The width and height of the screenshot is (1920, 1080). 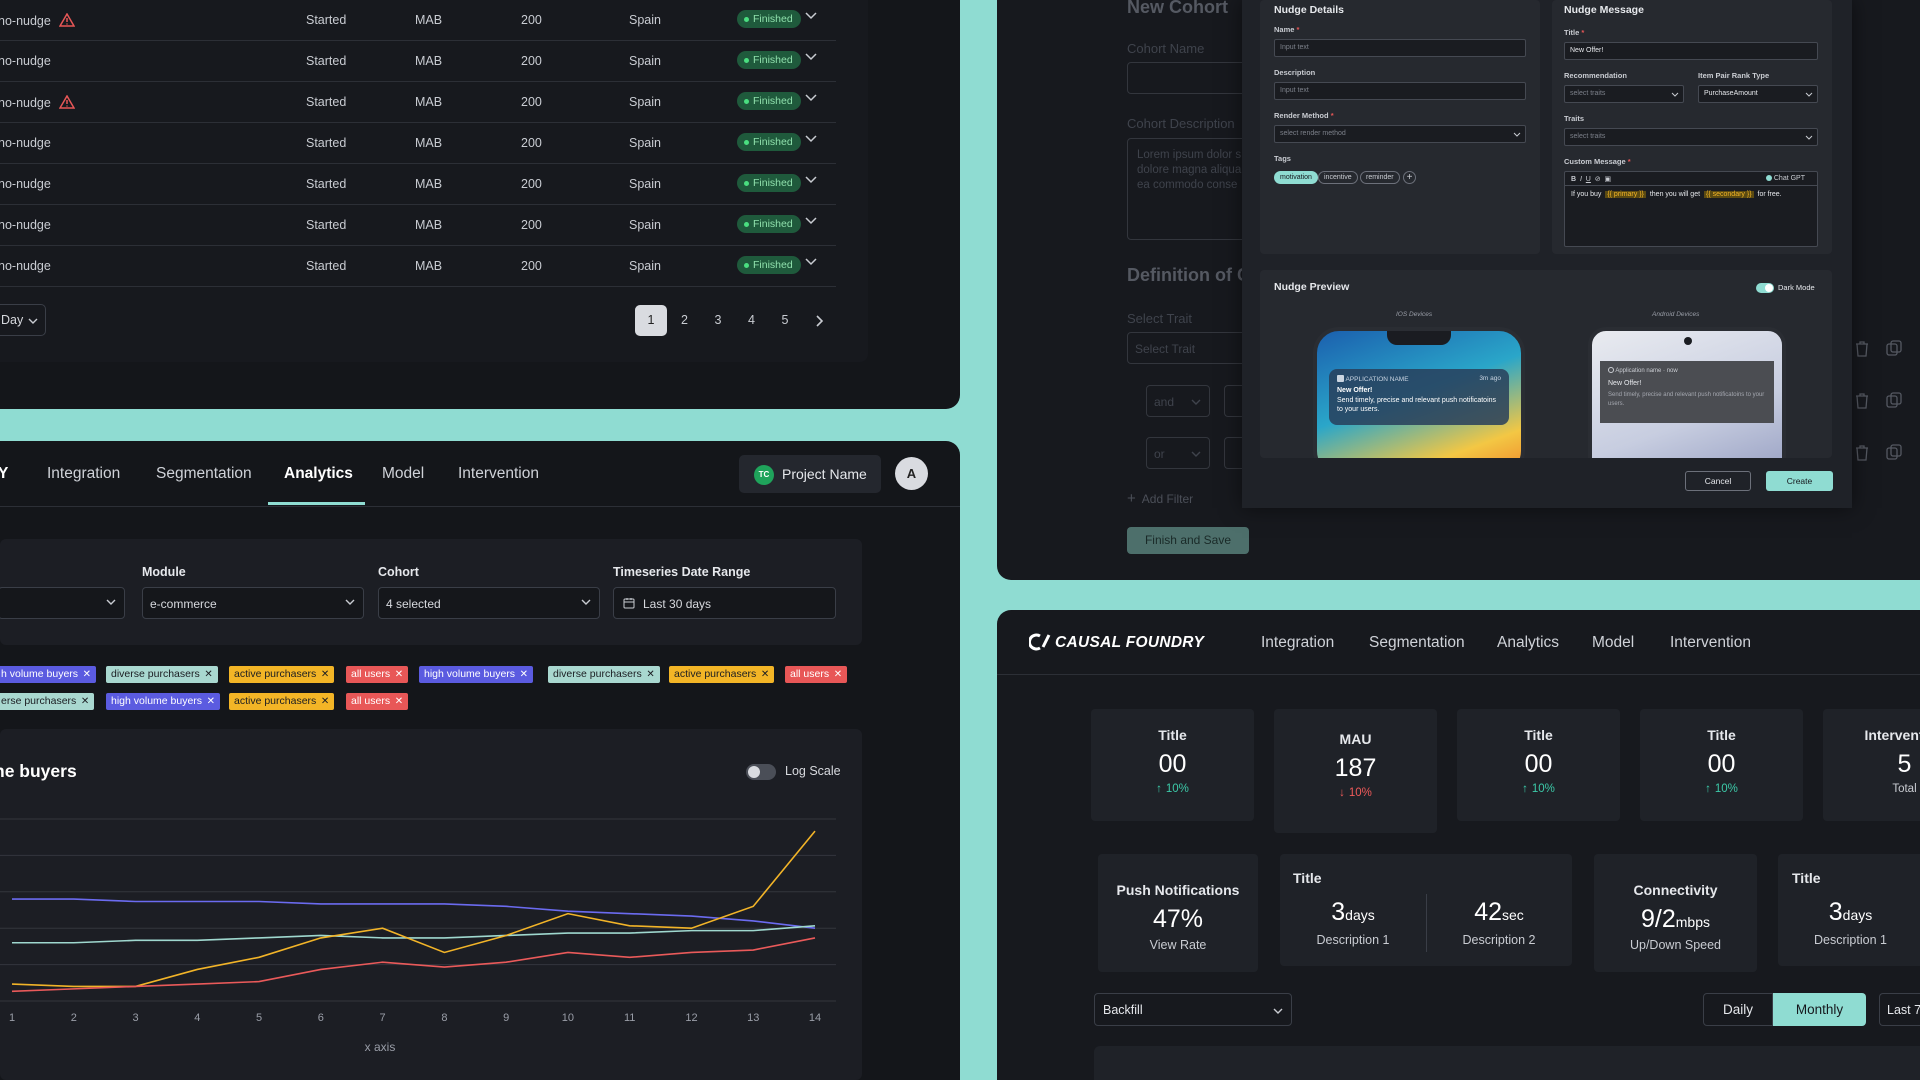 What do you see at coordinates (48, 674) in the screenshot?
I see `cohort-tag: h volume buyers` at bounding box center [48, 674].